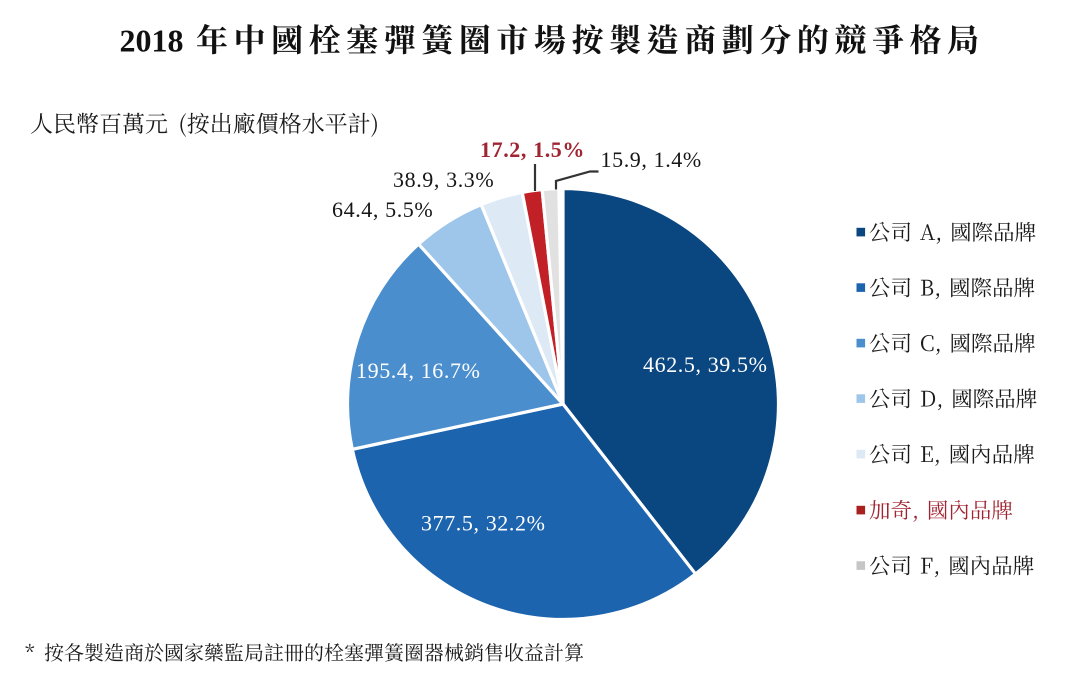 The height and width of the screenshot is (695, 1080). Describe the element at coordinates (532, 149) in the screenshot. I see `svg-text: 17.2, 1.5%` at that location.